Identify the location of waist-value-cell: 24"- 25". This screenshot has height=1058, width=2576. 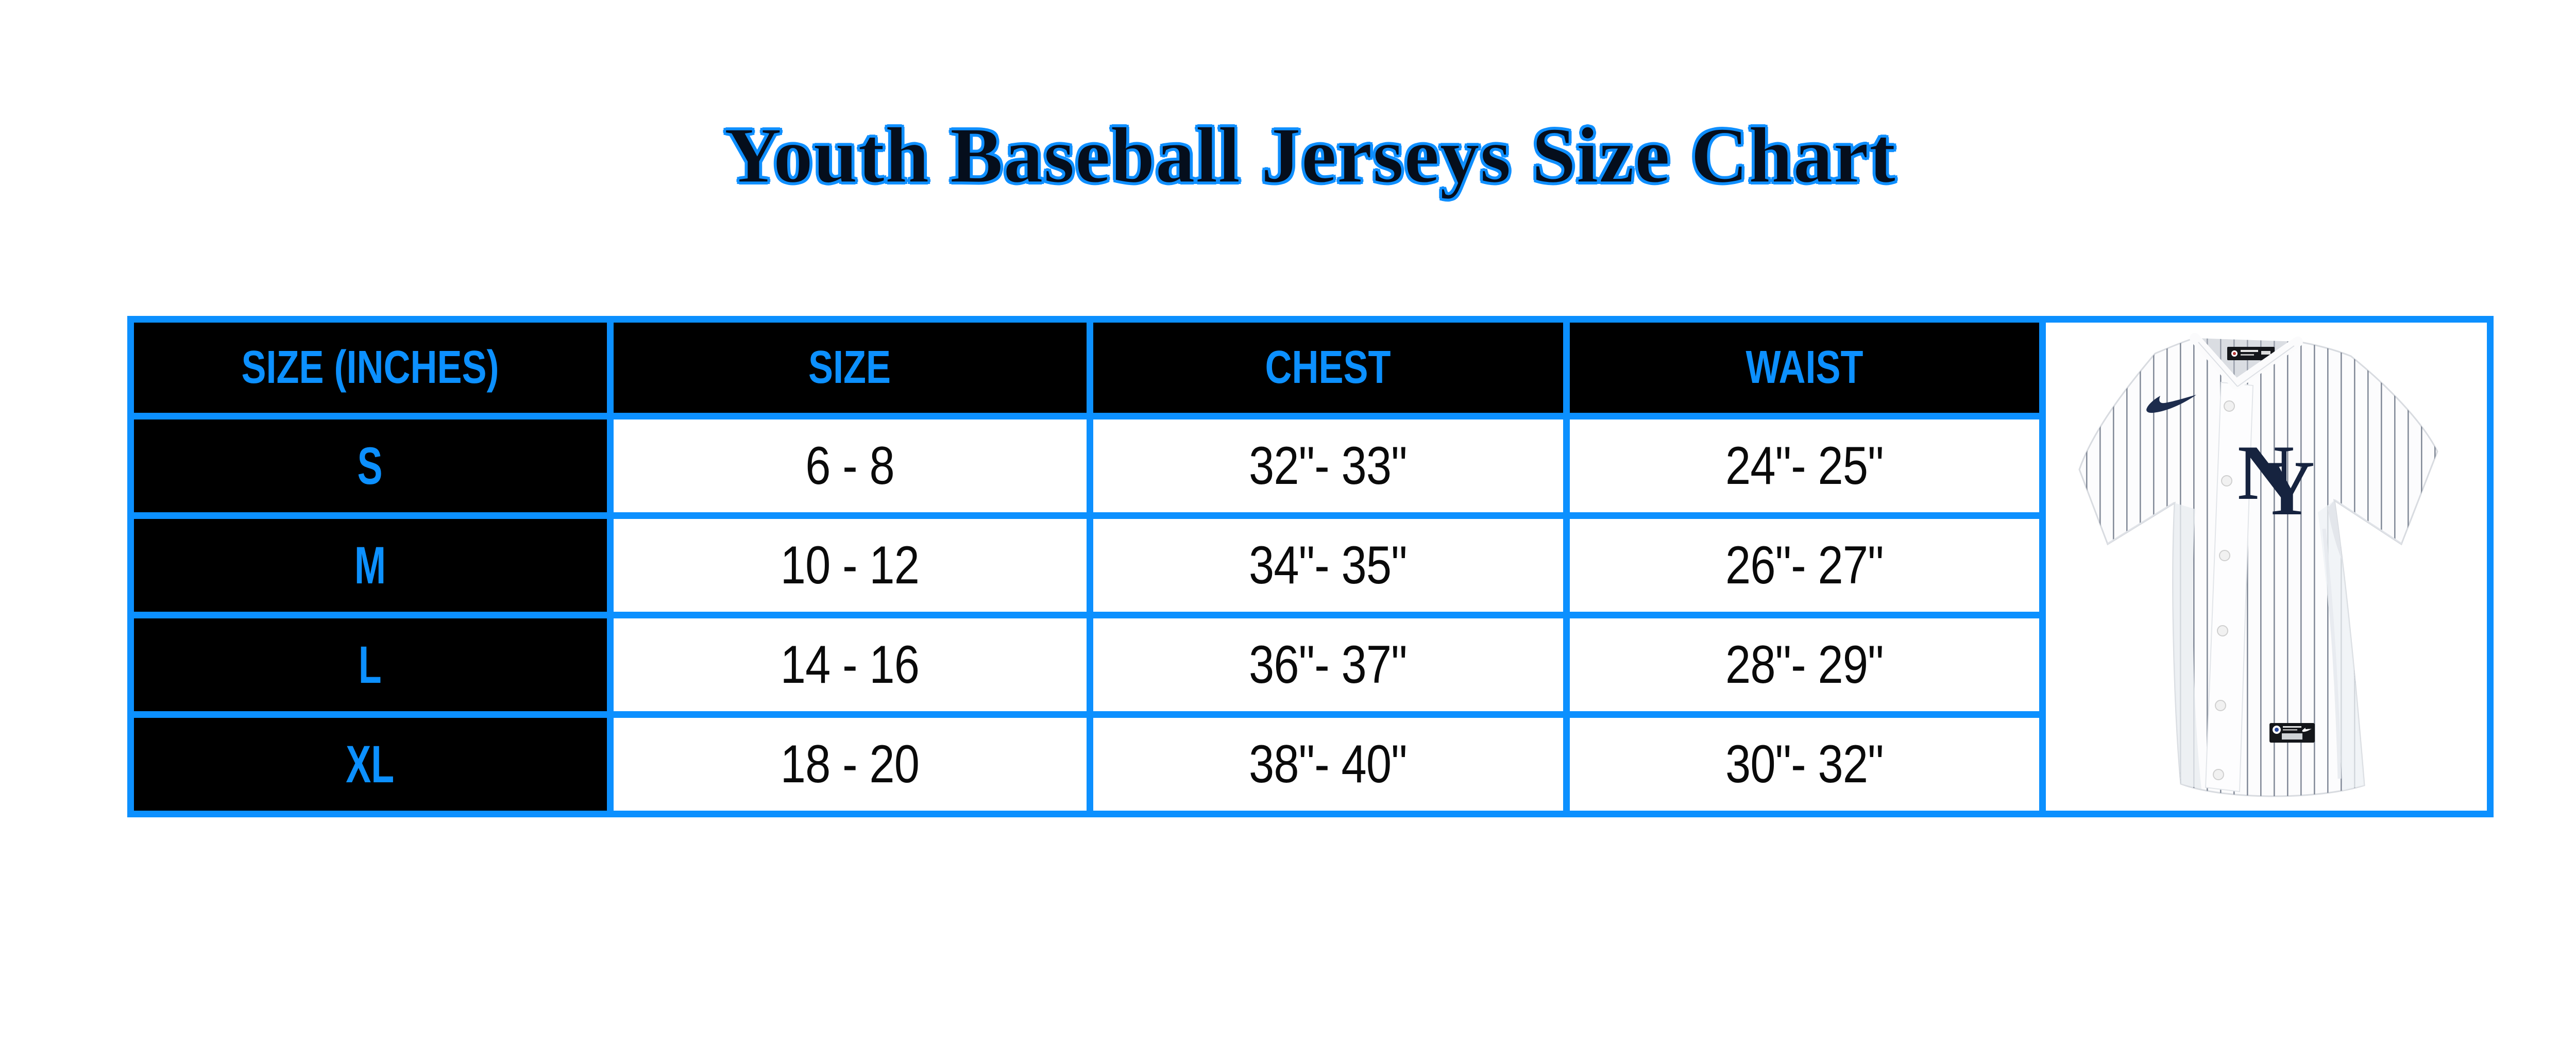
(1804, 466).